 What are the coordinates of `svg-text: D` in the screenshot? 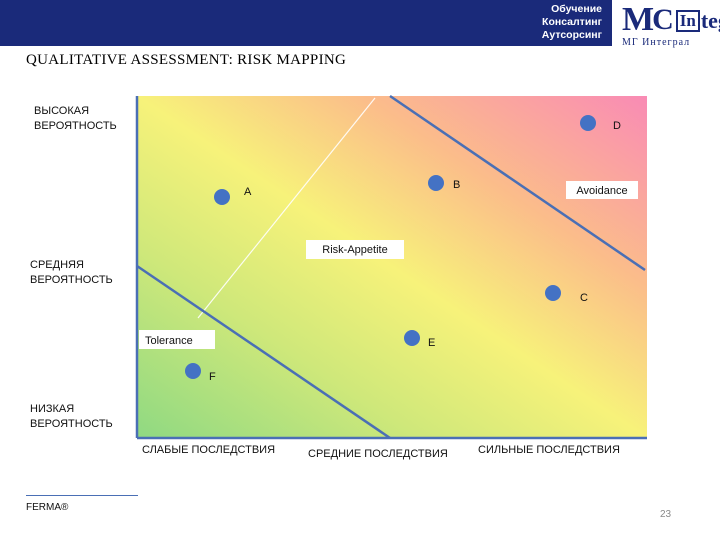 It's located at (617, 126).